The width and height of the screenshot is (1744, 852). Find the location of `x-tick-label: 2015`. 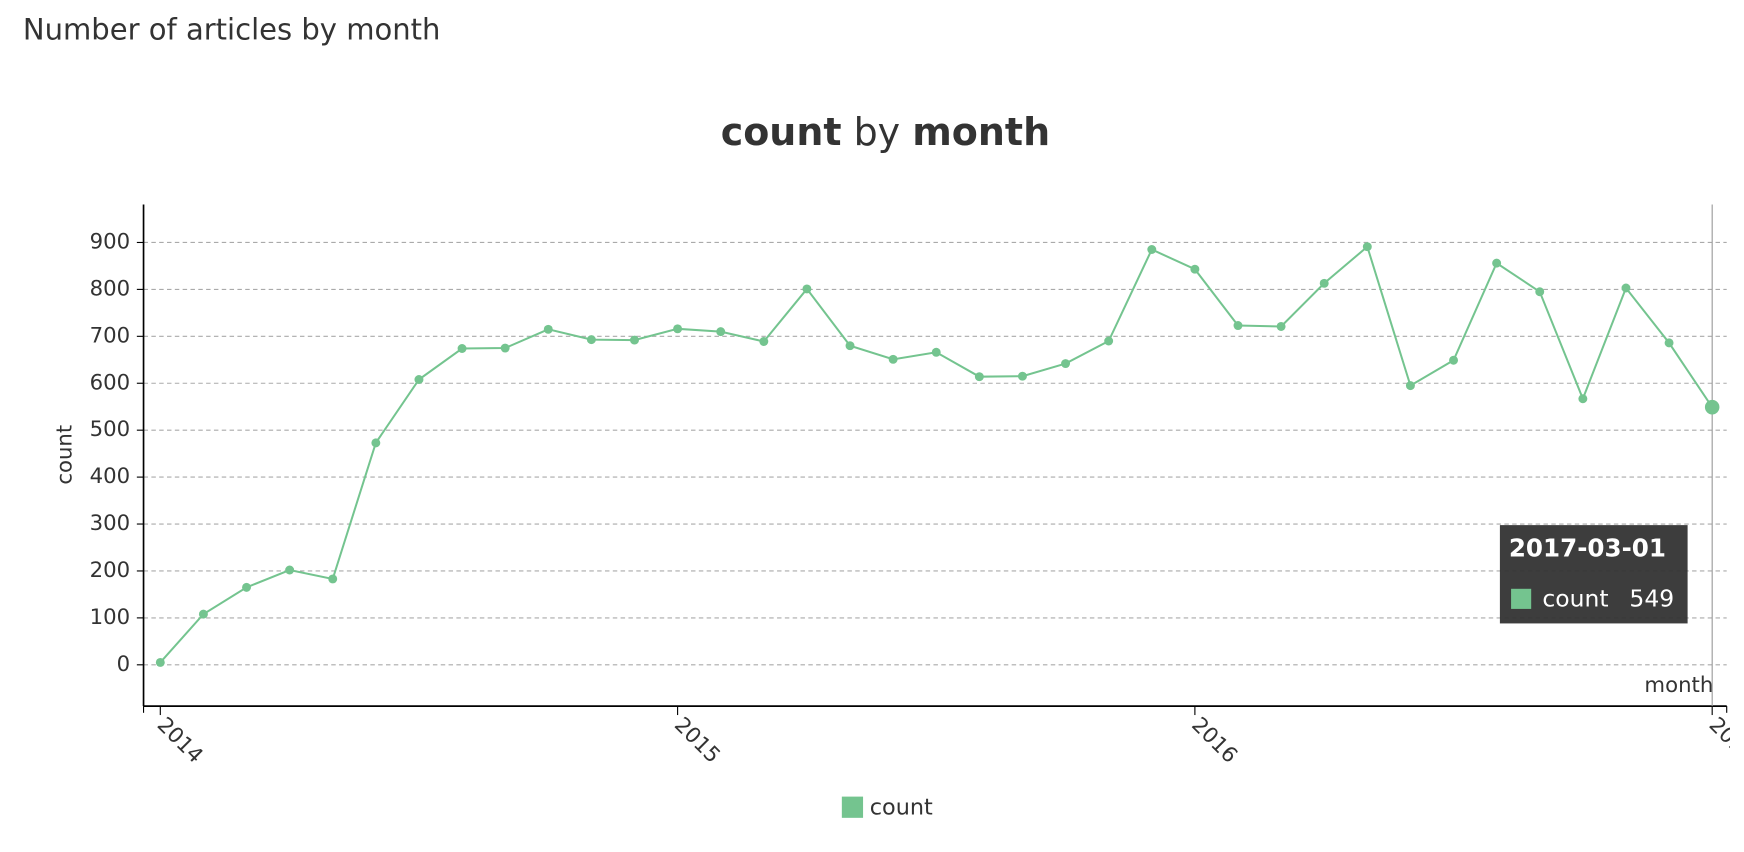

x-tick-label: 2015 is located at coordinates (697, 741).